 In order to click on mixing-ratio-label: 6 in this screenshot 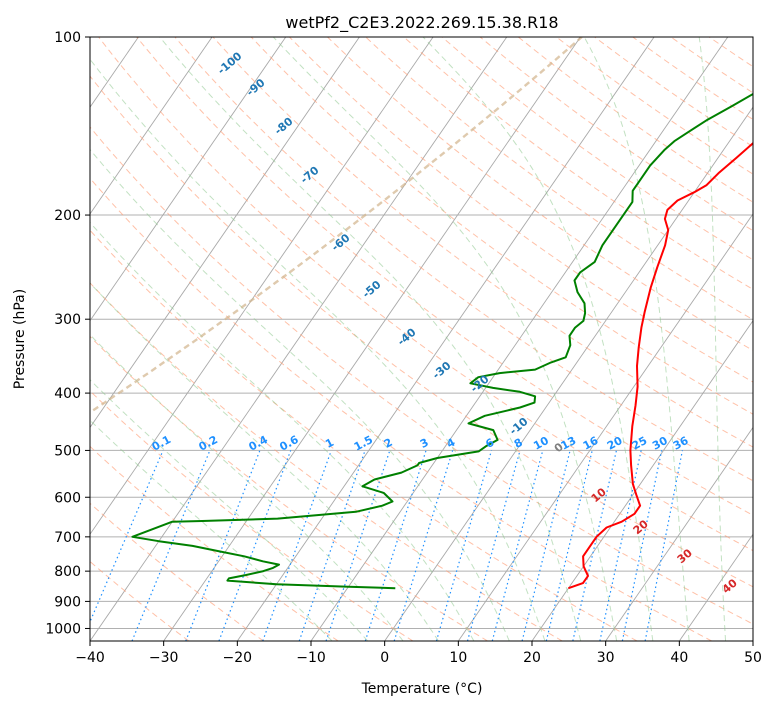, I will do `click(489, 443)`.